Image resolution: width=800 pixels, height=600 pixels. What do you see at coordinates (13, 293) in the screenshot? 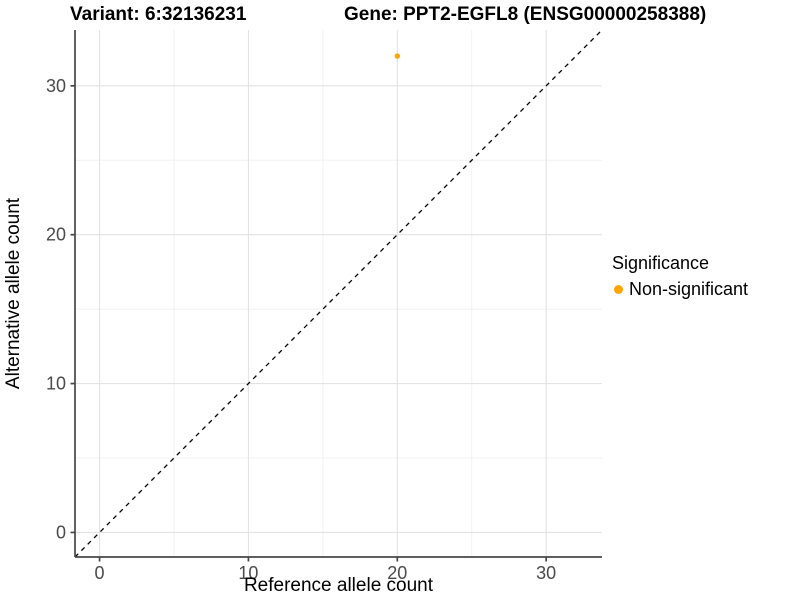
I see `y-axis-title: Alternative allele count` at bounding box center [13, 293].